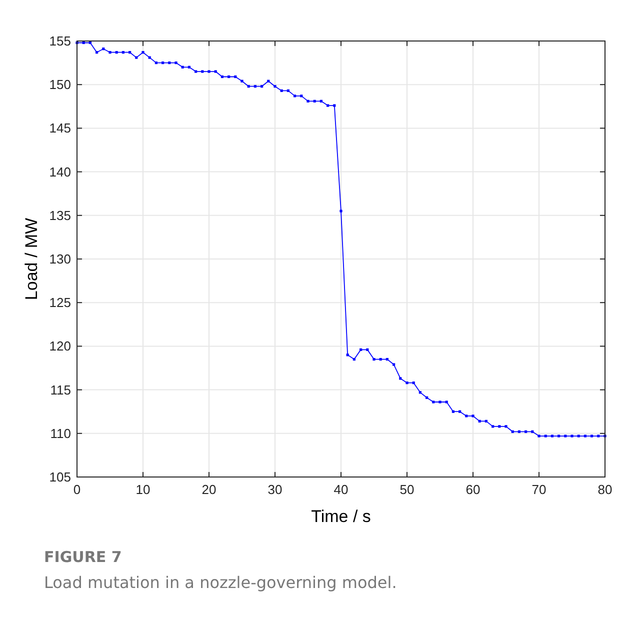 The height and width of the screenshot is (619, 622). I want to click on x-tick-label: 20, so click(209, 489).